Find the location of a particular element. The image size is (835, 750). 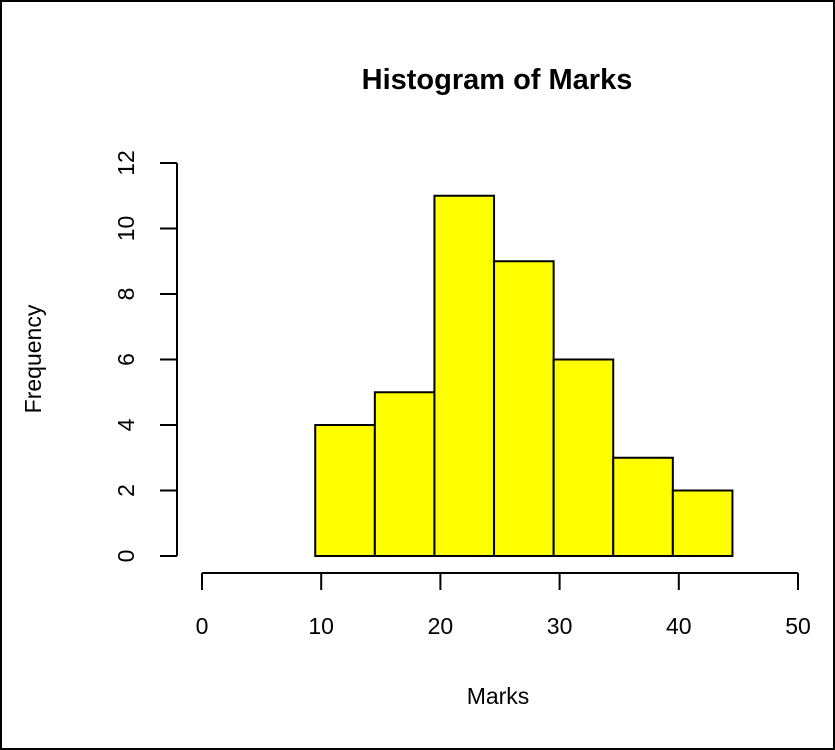

y-tick-label: 6 is located at coordinates (126, 359).